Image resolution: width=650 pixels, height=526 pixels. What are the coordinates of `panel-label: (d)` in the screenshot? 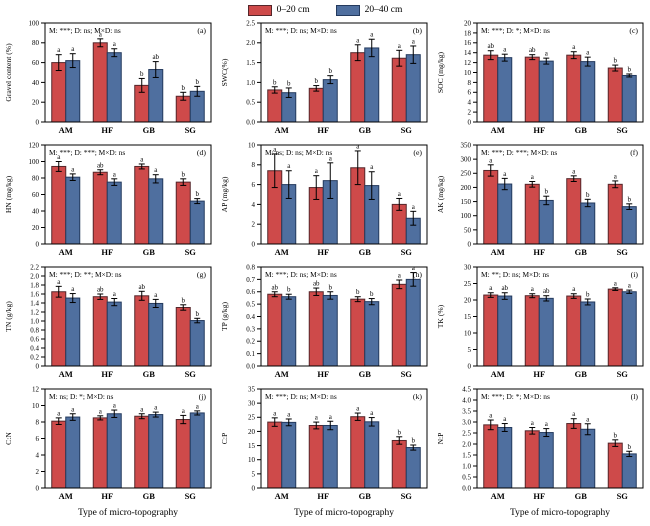 It's located at (201, 152).